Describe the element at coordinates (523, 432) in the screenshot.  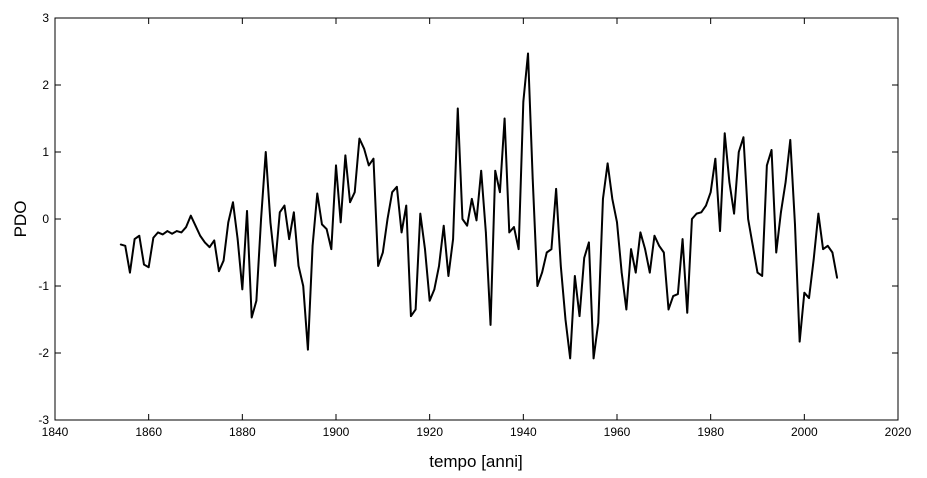
I see `x-tick-label: 1940` at that location.